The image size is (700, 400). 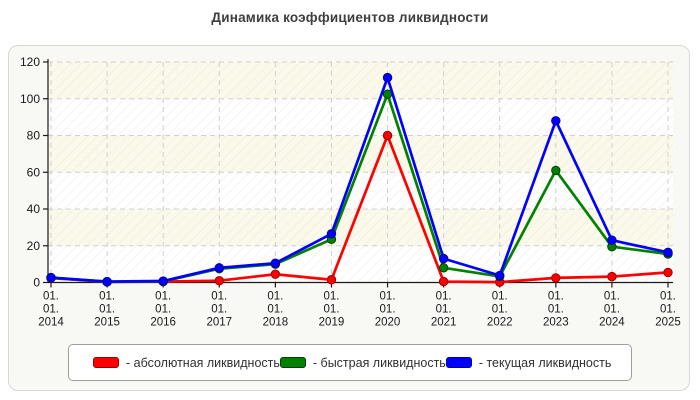 I want to click on svg-text:01.01.2017: 01. 01. 2017, so click(x=219, y=310).